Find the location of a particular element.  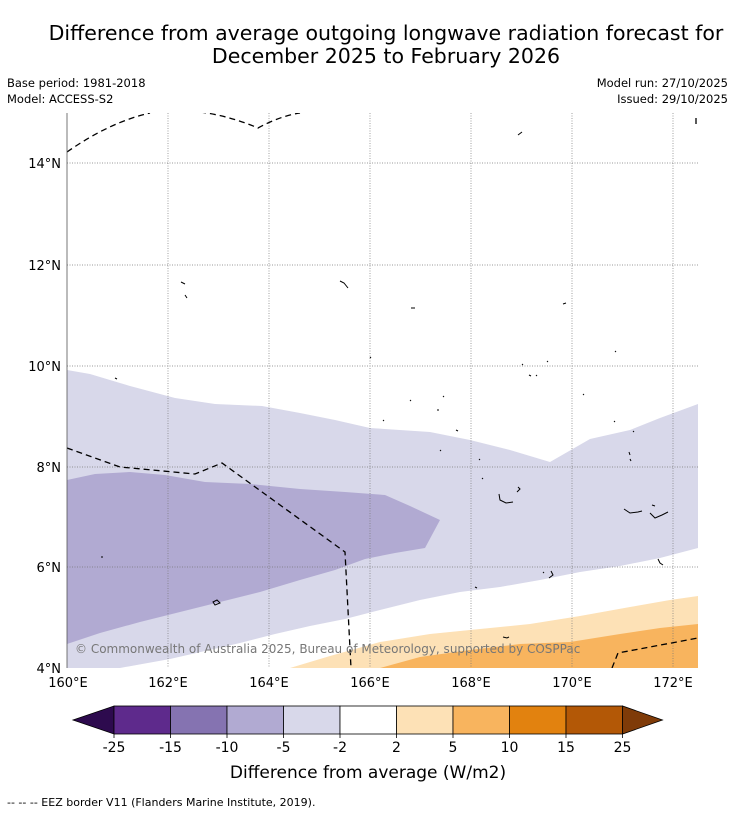

lat-label: 6°N is located at coordinates (49, 568).